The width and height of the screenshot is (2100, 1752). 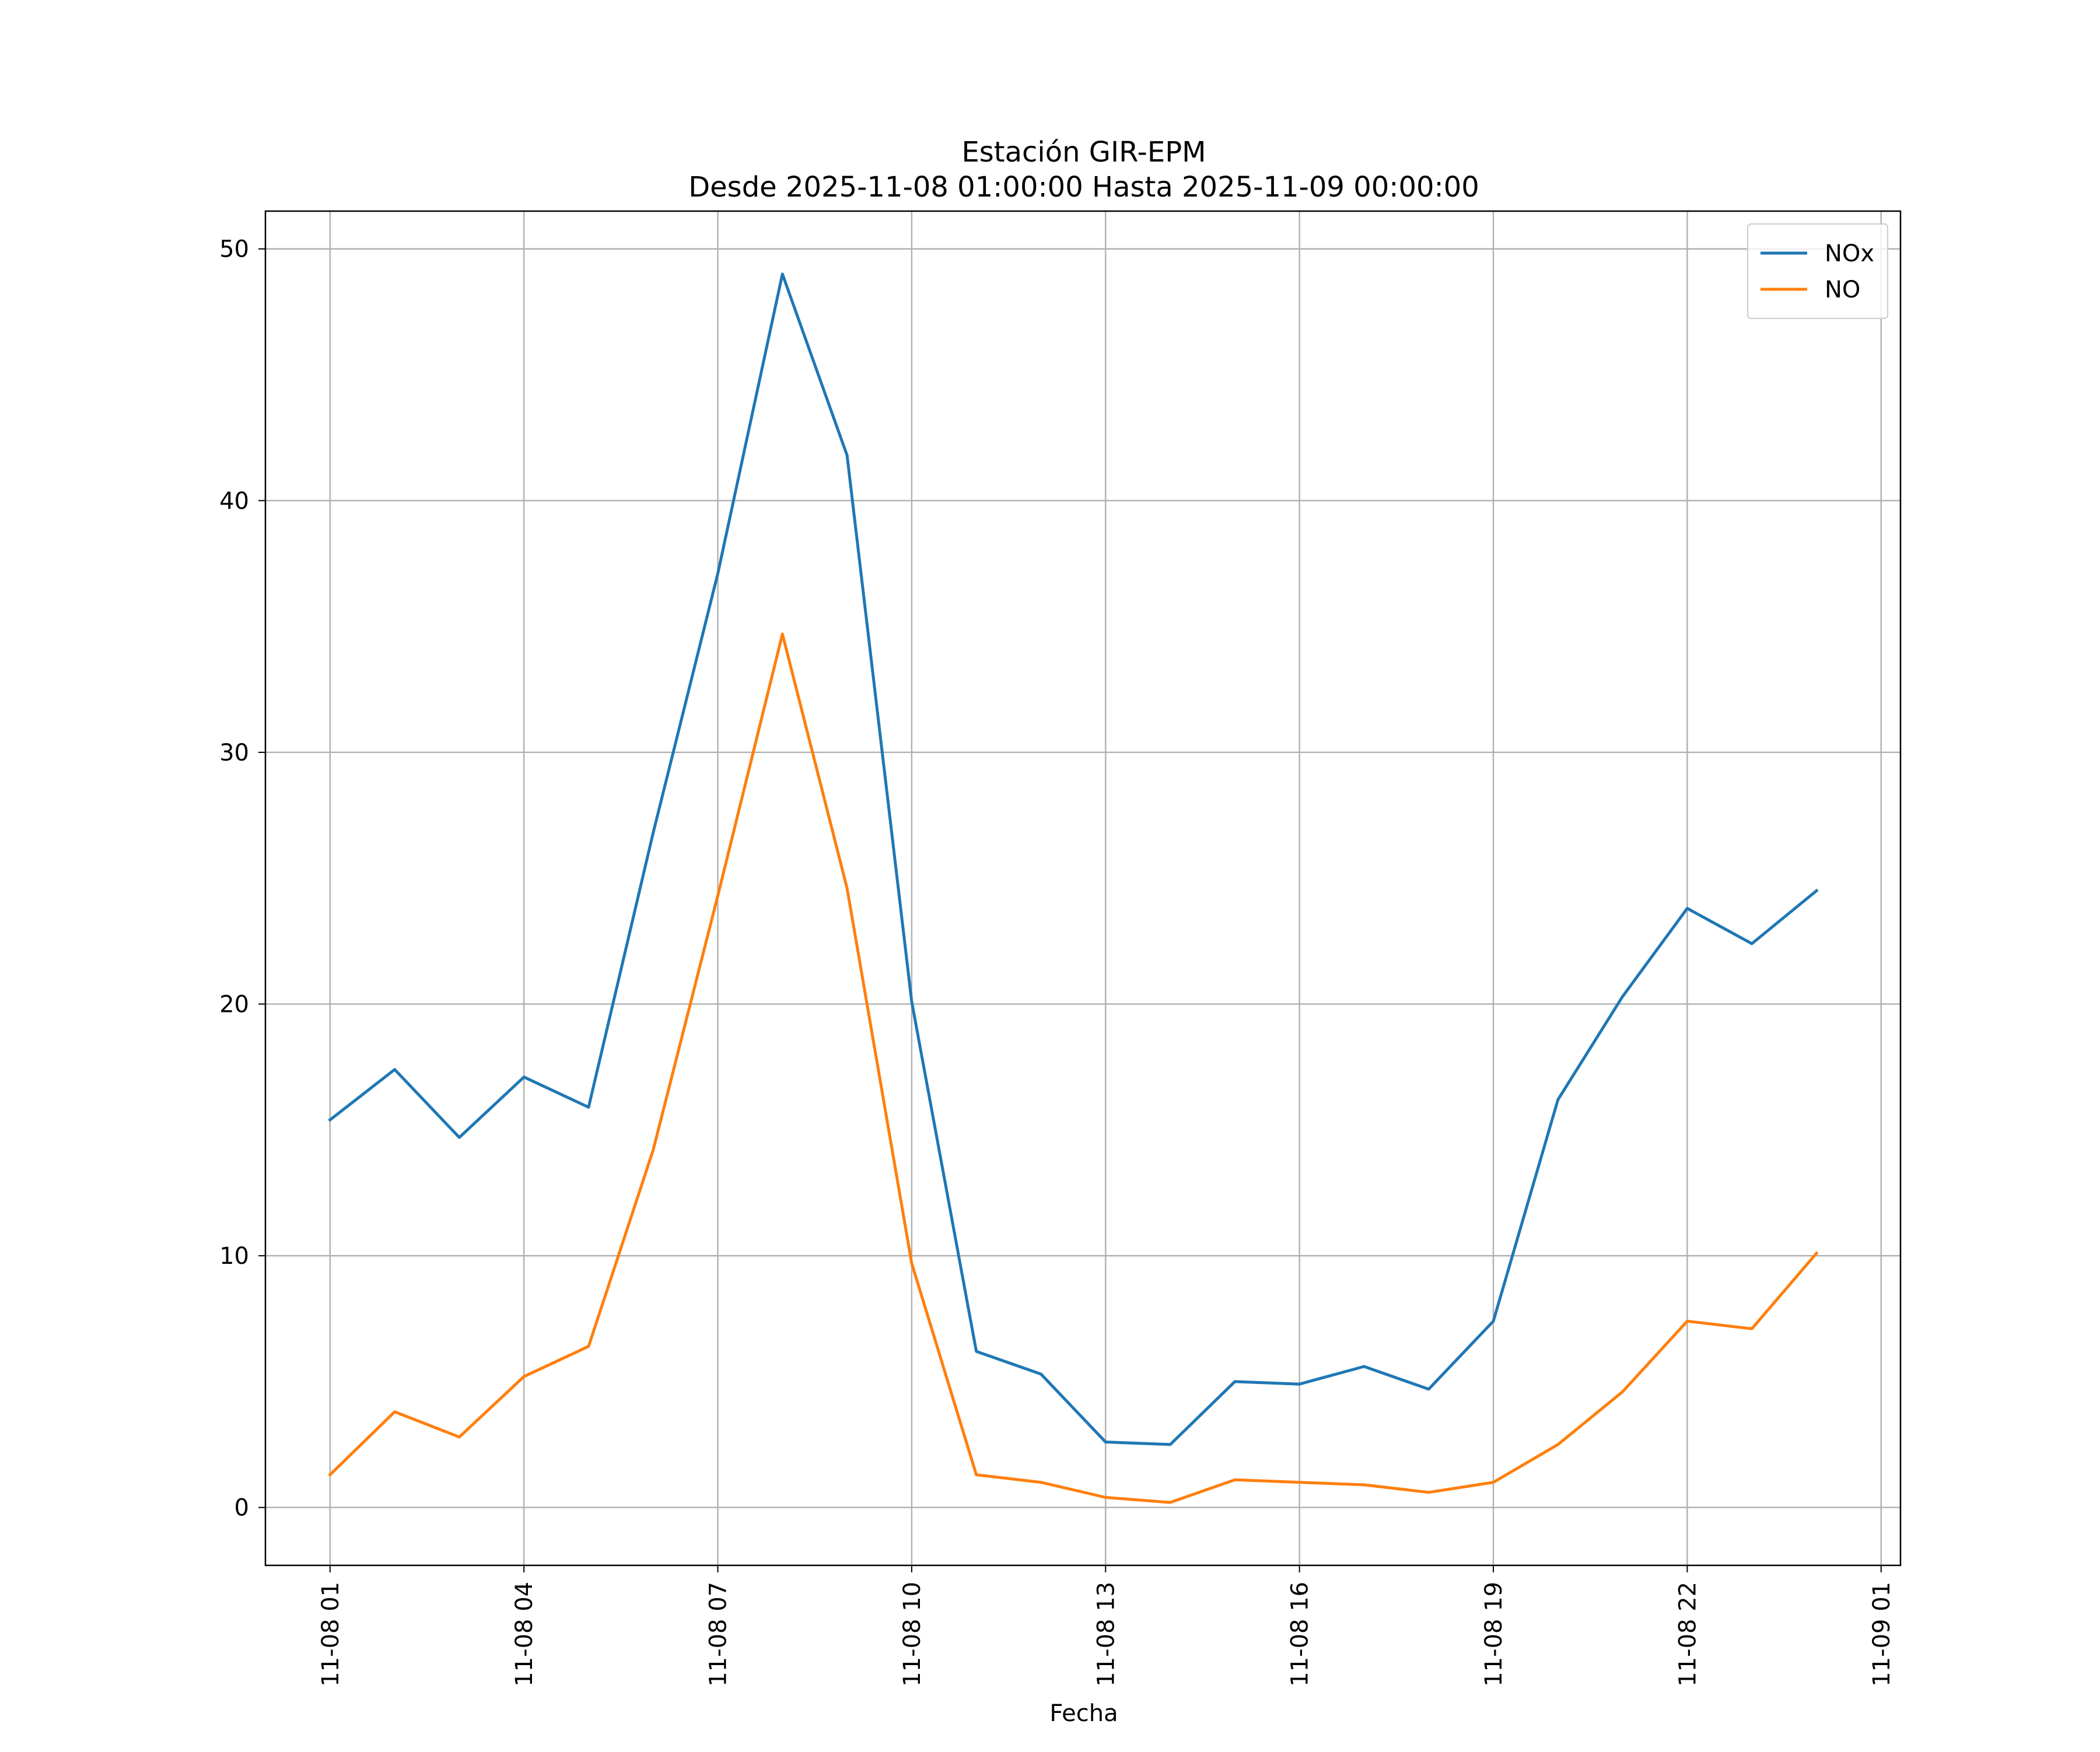 I want to click on x-tick-label: 11-08 16, so click(x=1300, y=1634).